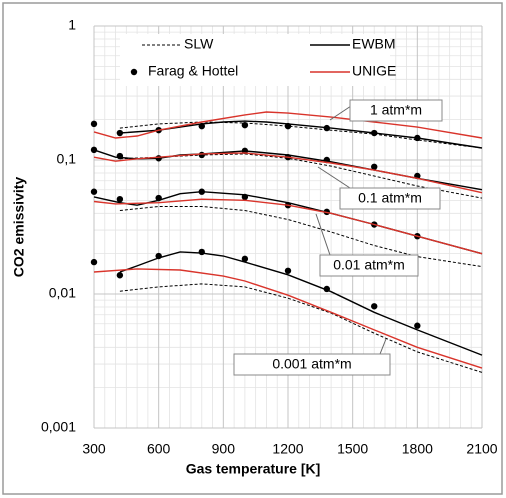 The height and width of the screenshot is (498, 506). Describe the element at coordinates (199, 44) in the screenshot. I see `legend-label: SLW` at that location.